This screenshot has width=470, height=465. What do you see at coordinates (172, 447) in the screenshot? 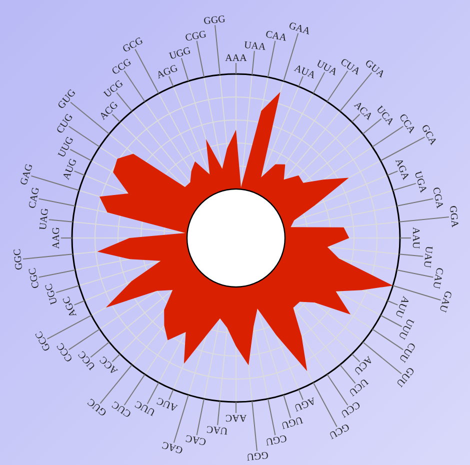
I see `spoke-label: GAC` at bounding box center [172, 447].